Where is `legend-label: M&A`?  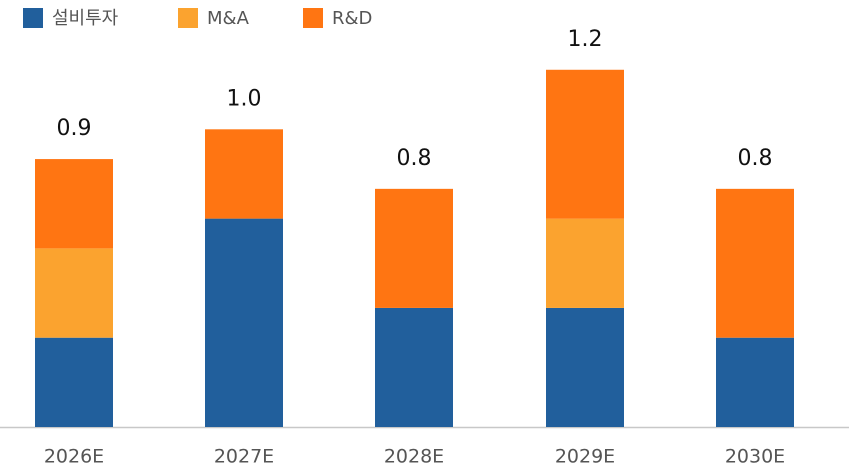 legend-label: M&A is located at coordinates (228, 18).